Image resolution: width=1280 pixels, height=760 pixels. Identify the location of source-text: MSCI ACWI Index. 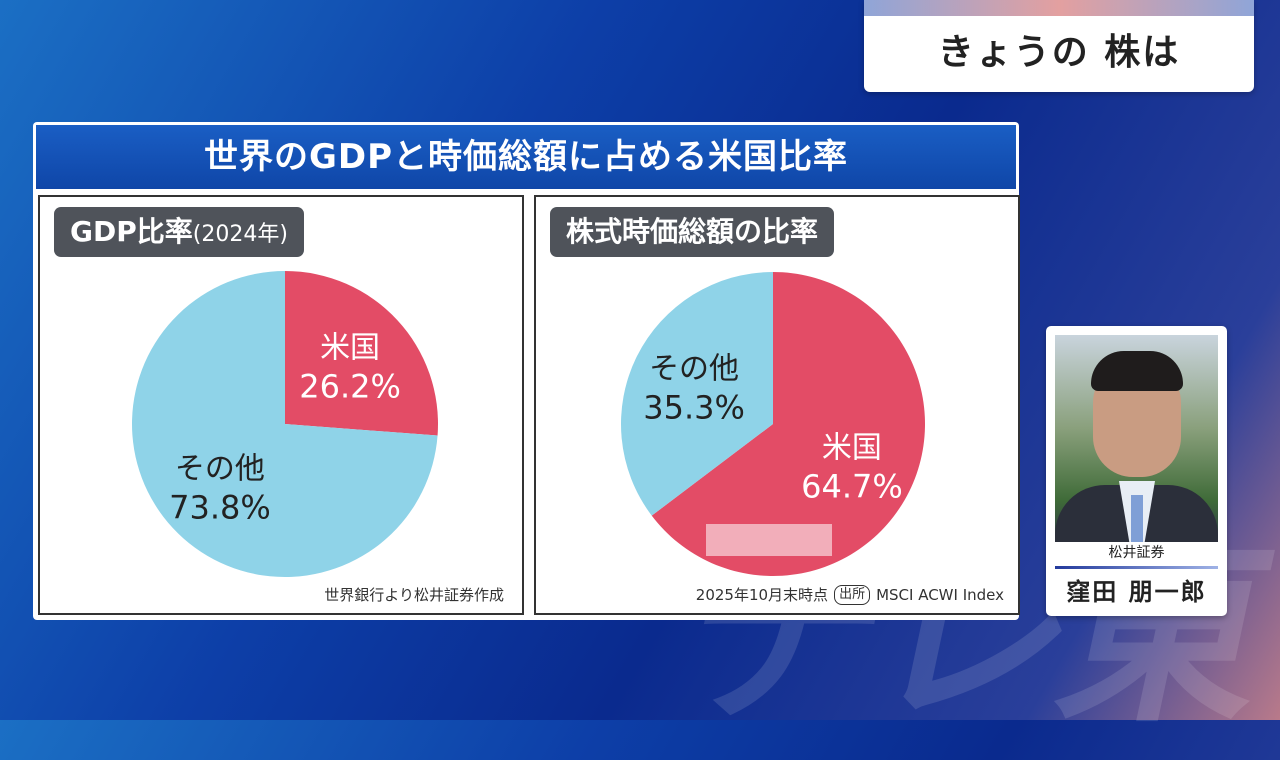
(940, 594).